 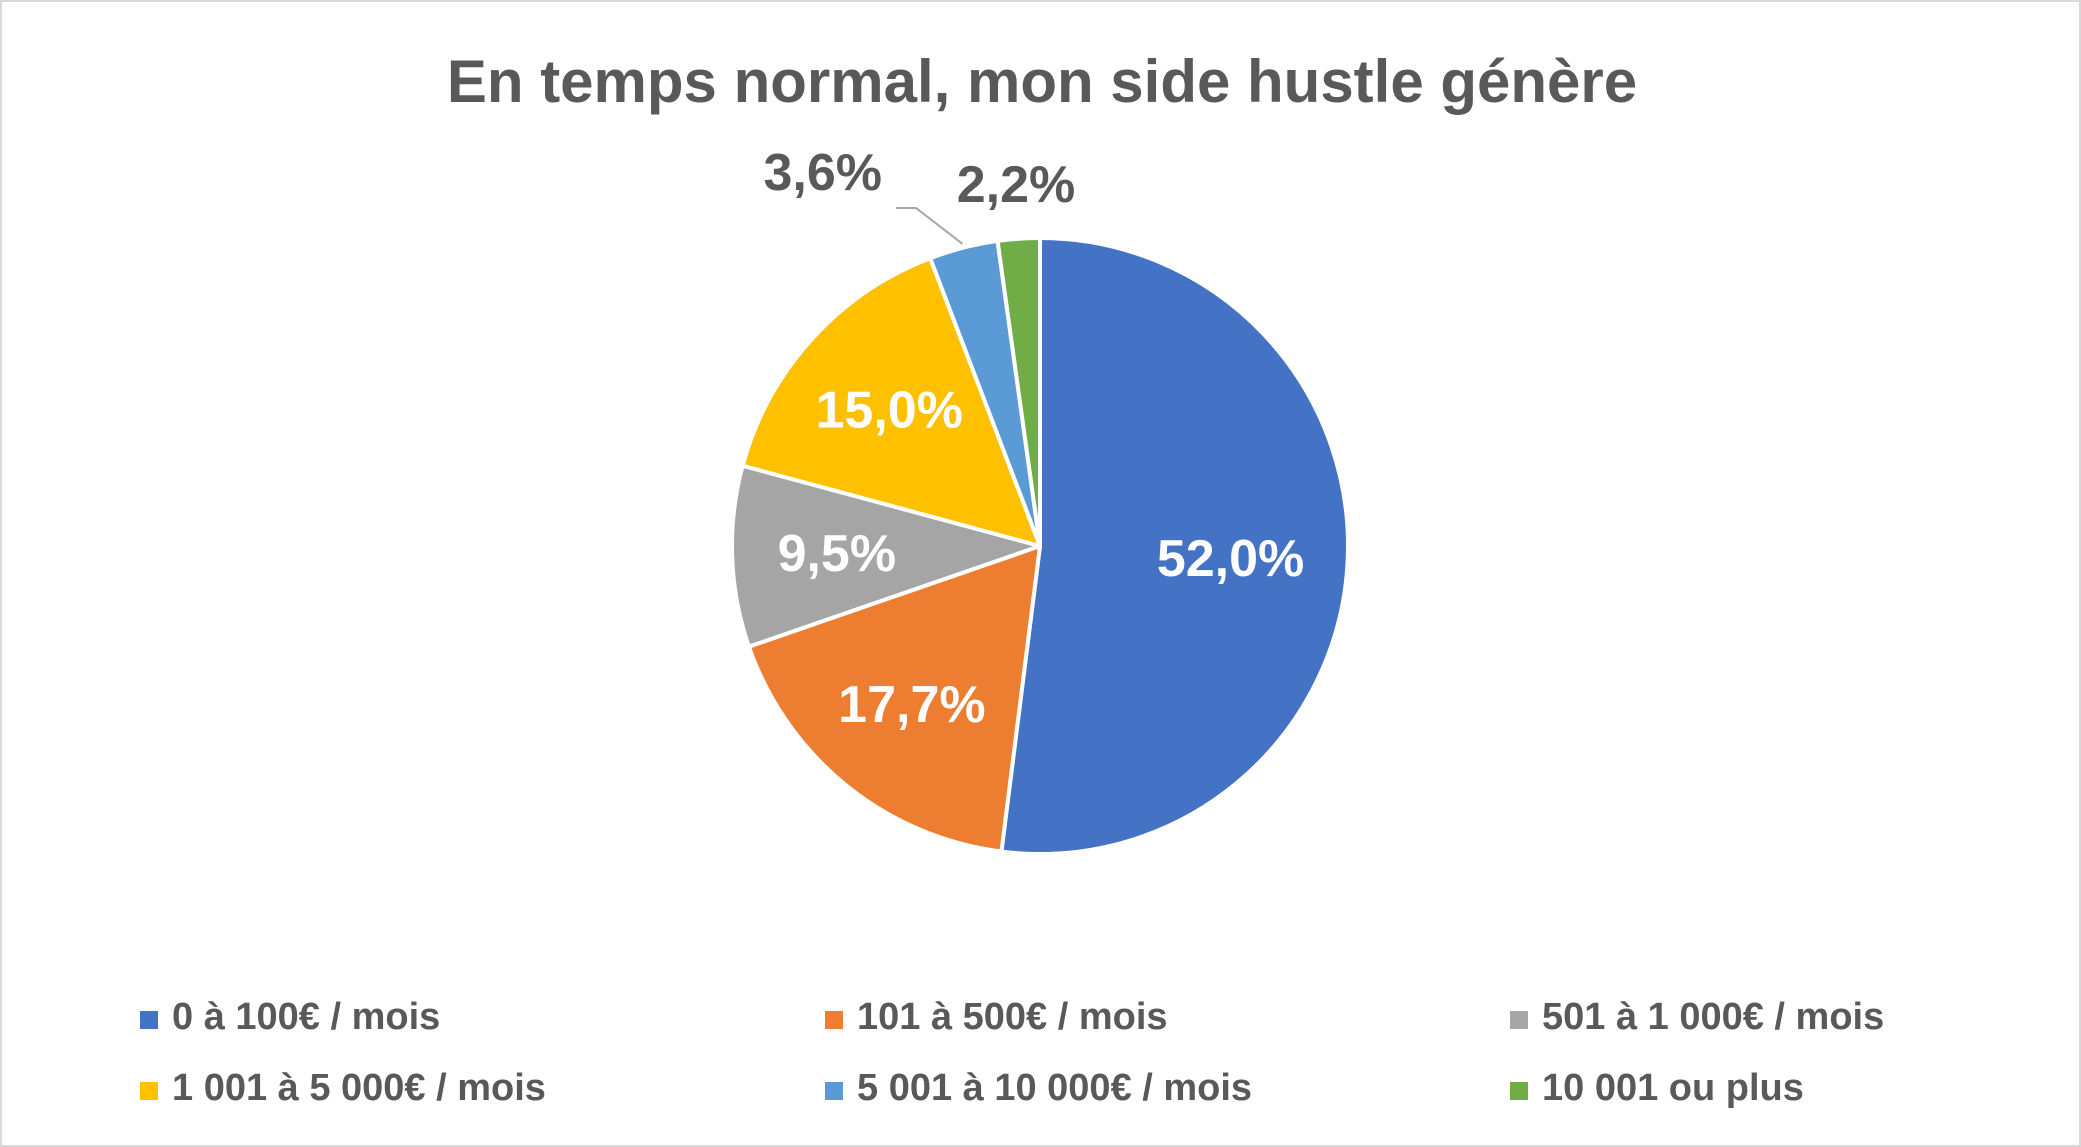 I want to click on legend-swatch-5-001-a-10-000eur-mois, so click(x=834, y=1091).